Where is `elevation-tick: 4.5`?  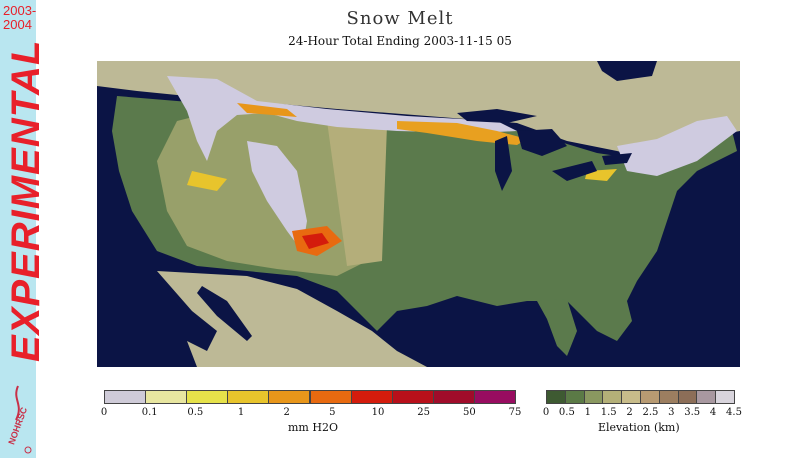 elevation-tick: 4.5 is located at coordinates (734, 412).